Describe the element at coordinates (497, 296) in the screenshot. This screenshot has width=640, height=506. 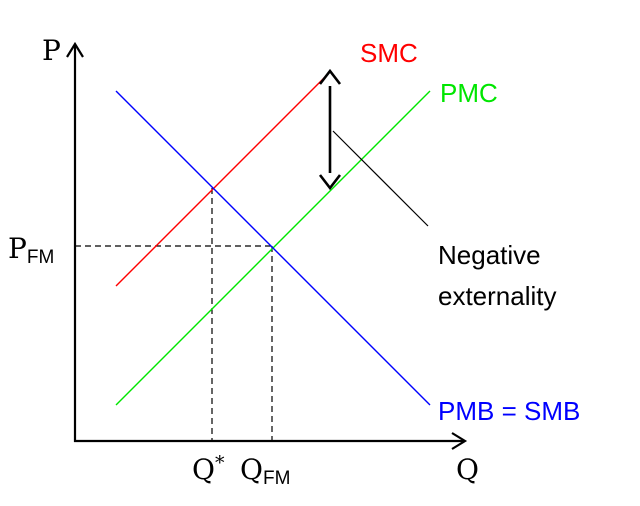
I see `annotation-line-2: externality` at that location.